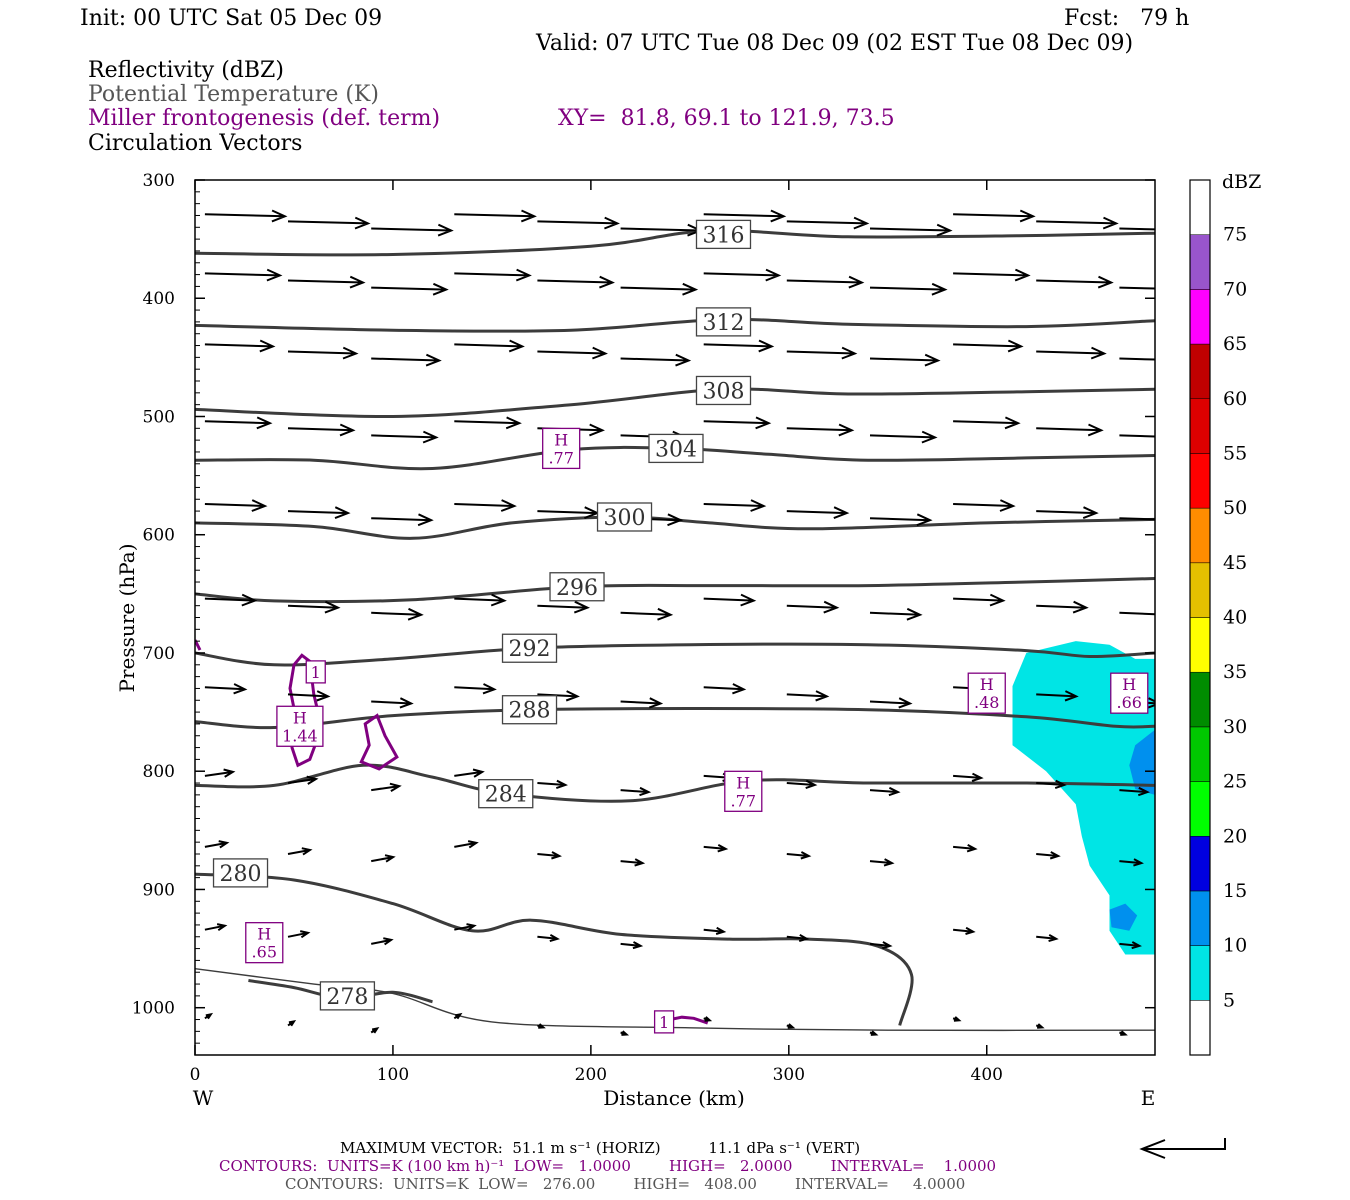  I want to click on colorbar-label: 65, so click(1235, 344).